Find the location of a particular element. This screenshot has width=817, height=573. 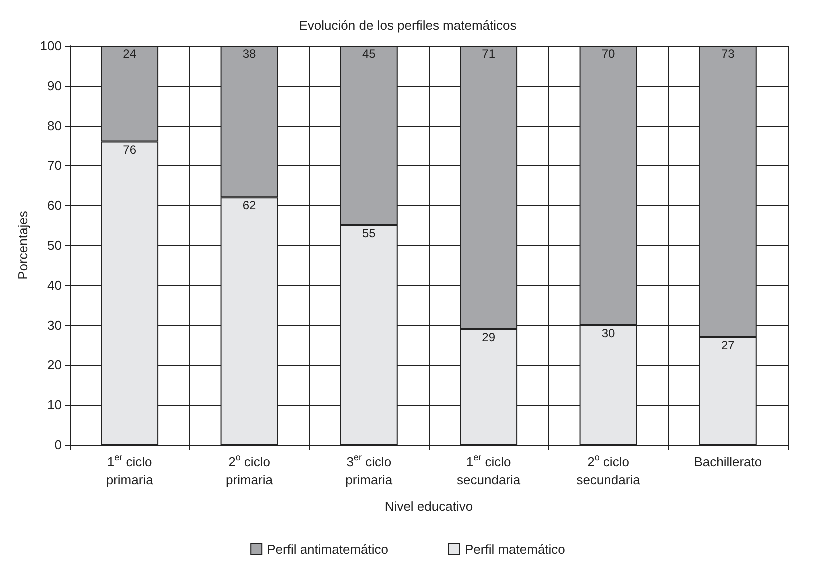

data-label: 27 is located at coordinates (728, 345).